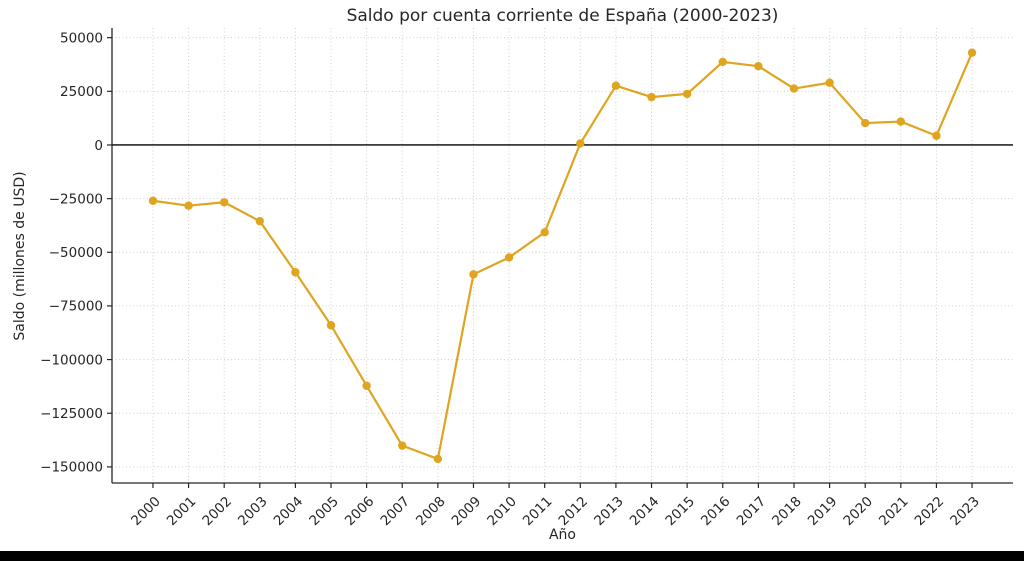  Describe the element at coordinates (431, 512) in the screenshot. I see `x-tick-label: 2008` at that location.